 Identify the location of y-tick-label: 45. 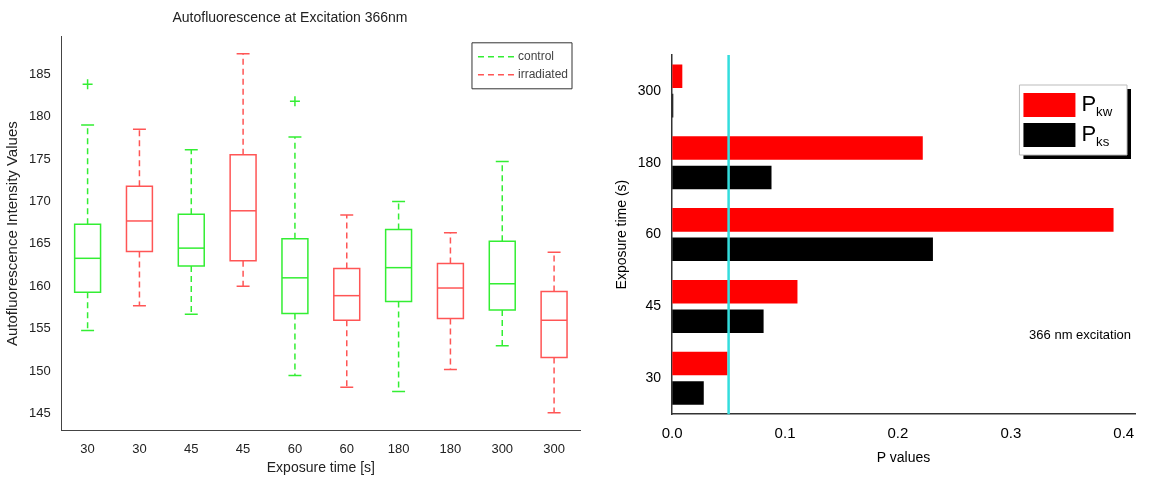
(653, 305).